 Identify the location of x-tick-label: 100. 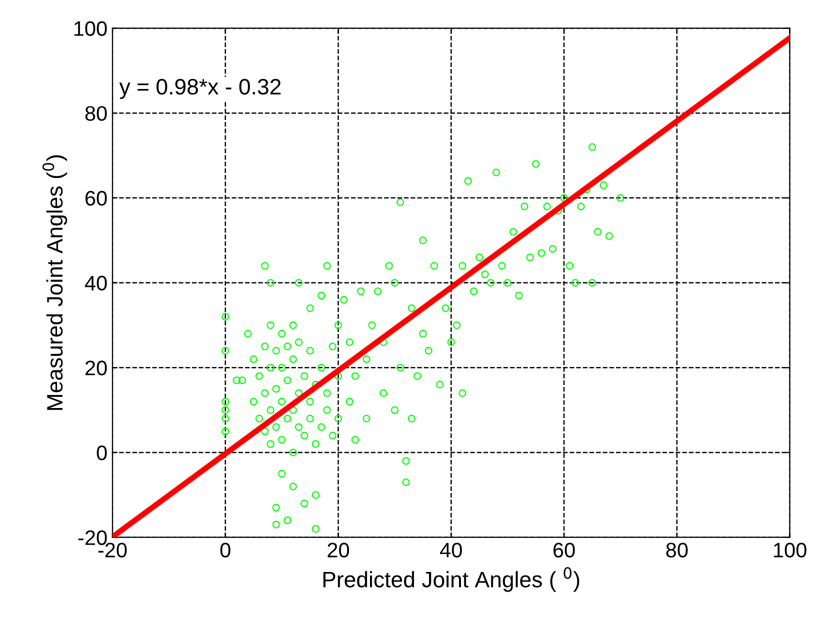
(790, 550).